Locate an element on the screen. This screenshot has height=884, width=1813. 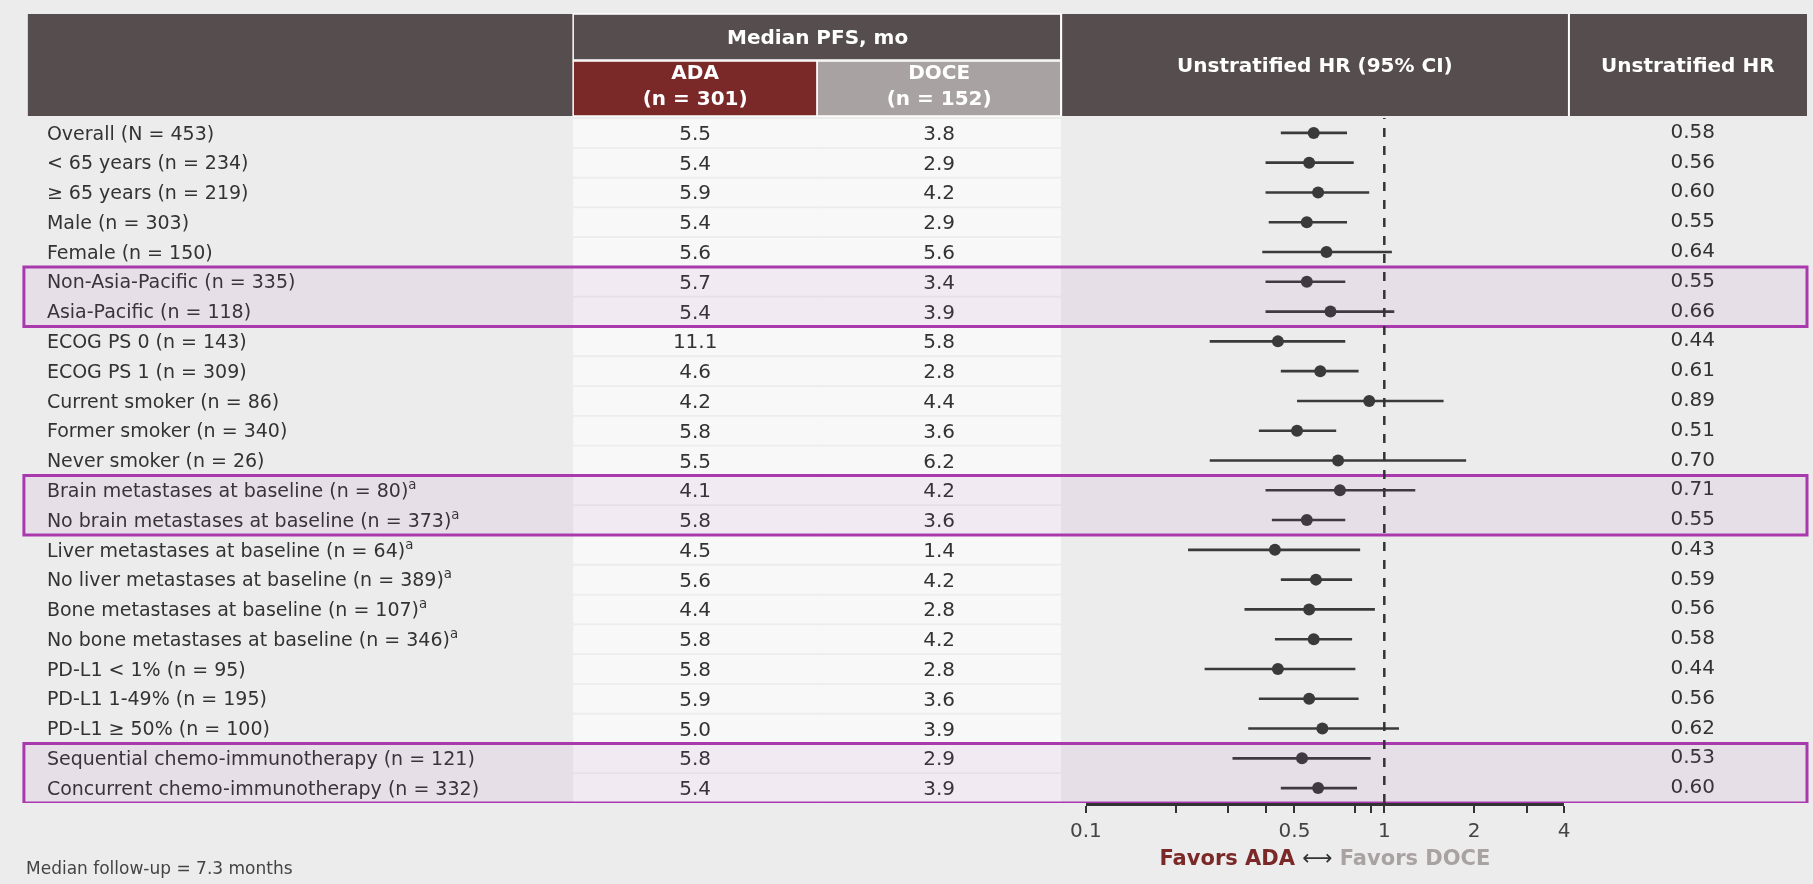
text: Unstratified HR is located at coordinates (1688, 65).